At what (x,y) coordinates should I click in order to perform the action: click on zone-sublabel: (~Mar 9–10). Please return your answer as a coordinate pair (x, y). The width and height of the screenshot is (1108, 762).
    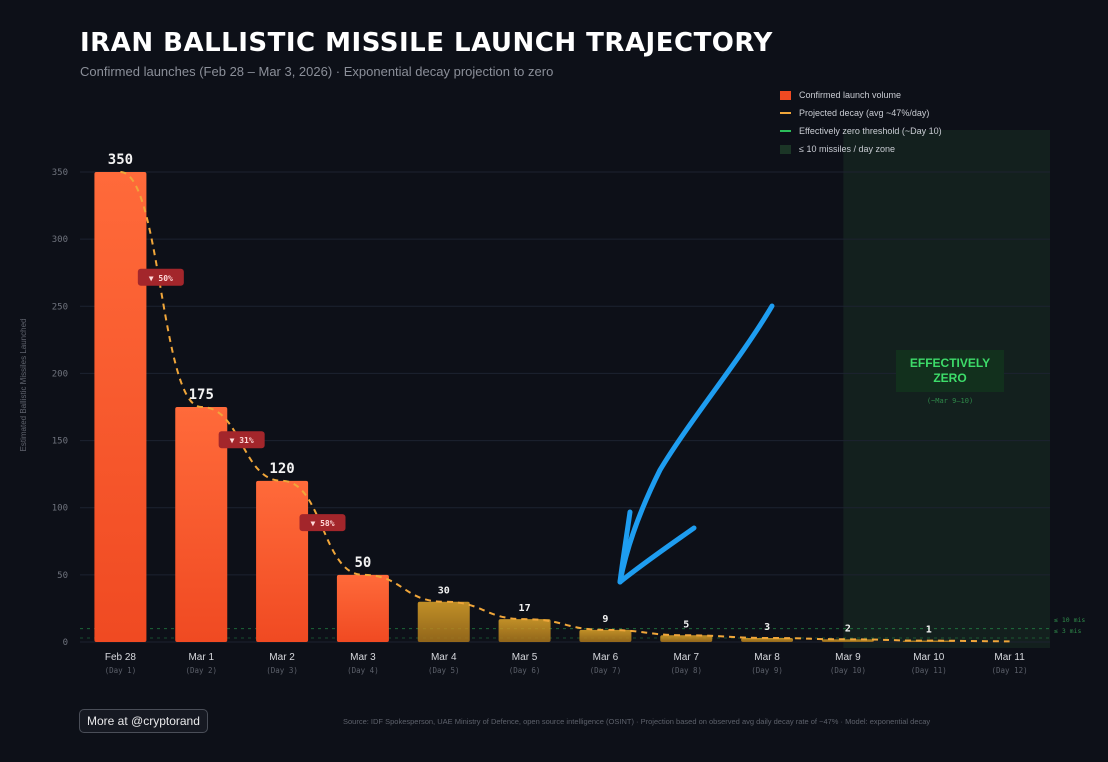
    Looking at the image, I should click on (950, 401).